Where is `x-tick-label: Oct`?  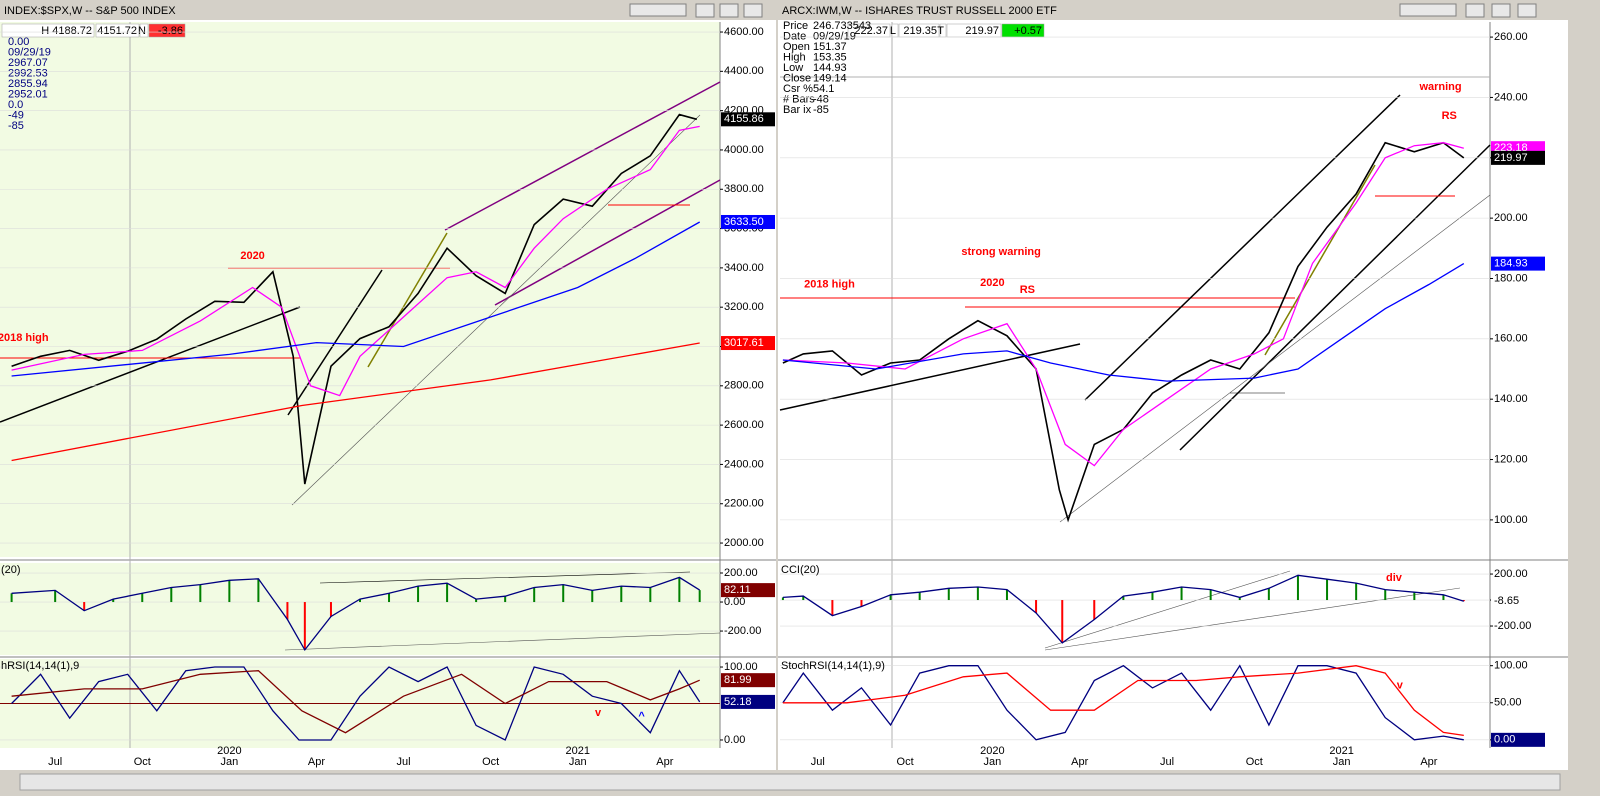
x-tick-label: Oct is located at coordinates (1254, 762).